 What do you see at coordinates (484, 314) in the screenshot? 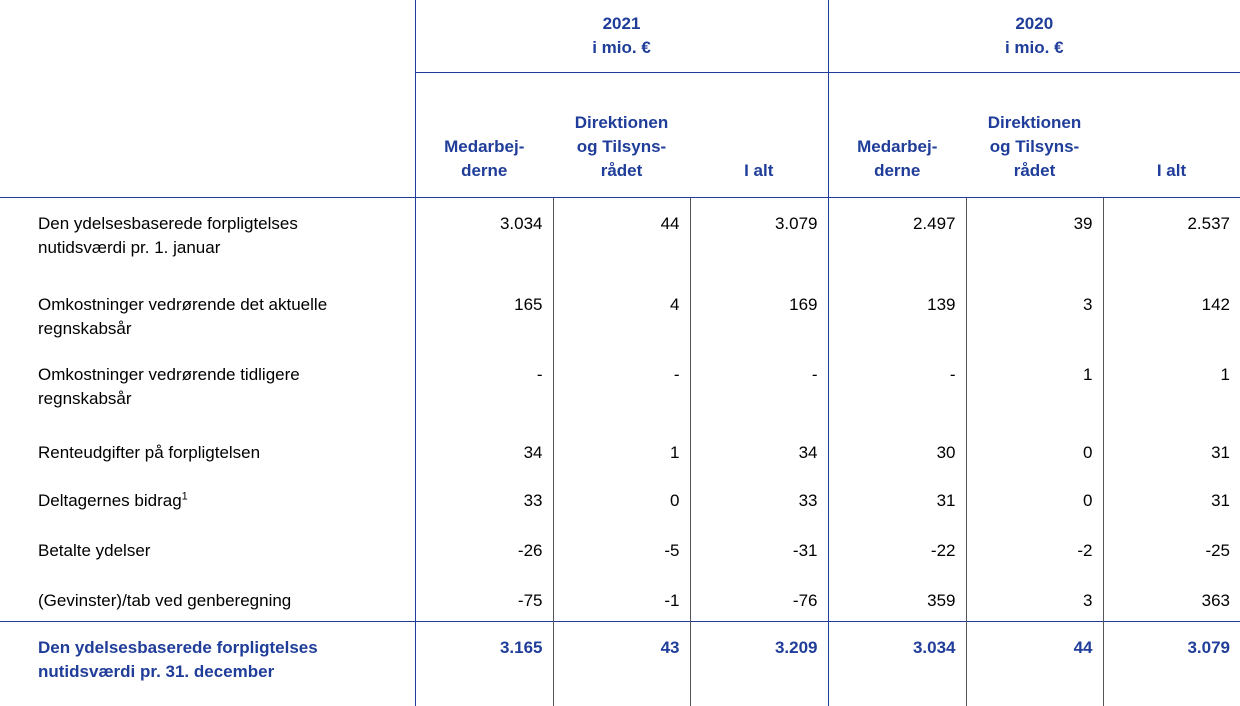
I see `value-cell: 165` at bounding box center [484, 314].